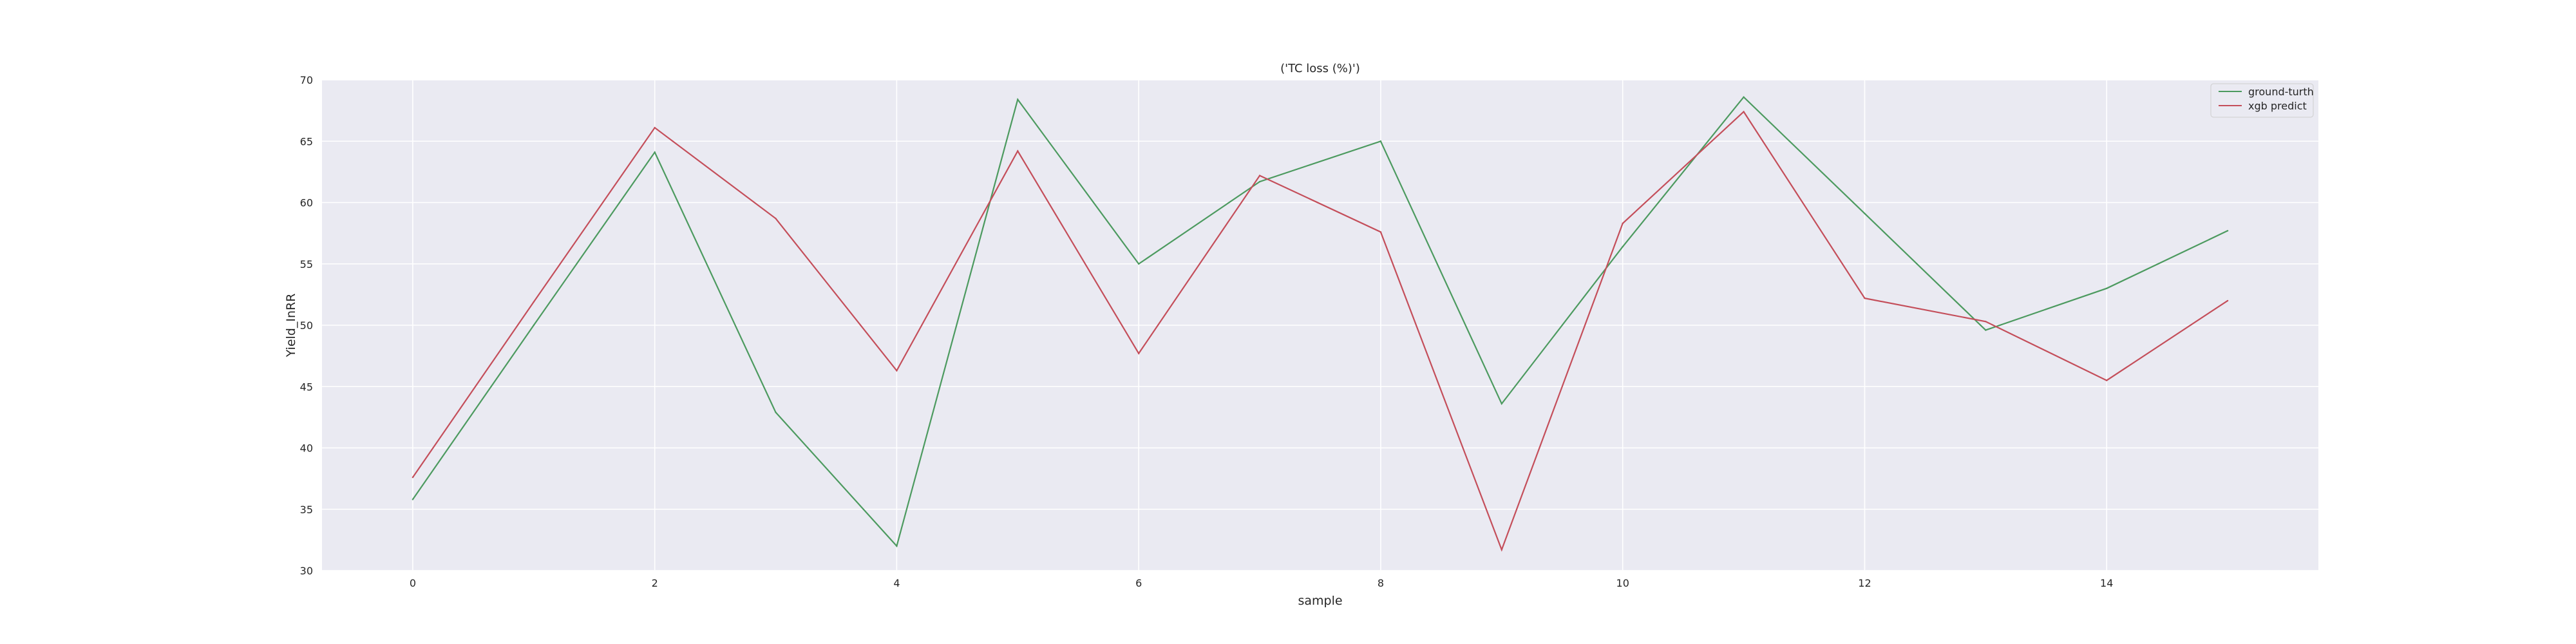 Image resolution: width=2576 pixels, height=644 pixels. What do you see at coordinates (413, 583) in the screenshot?
I see `x-tick-label: 0` at bounding box center [413, 583].